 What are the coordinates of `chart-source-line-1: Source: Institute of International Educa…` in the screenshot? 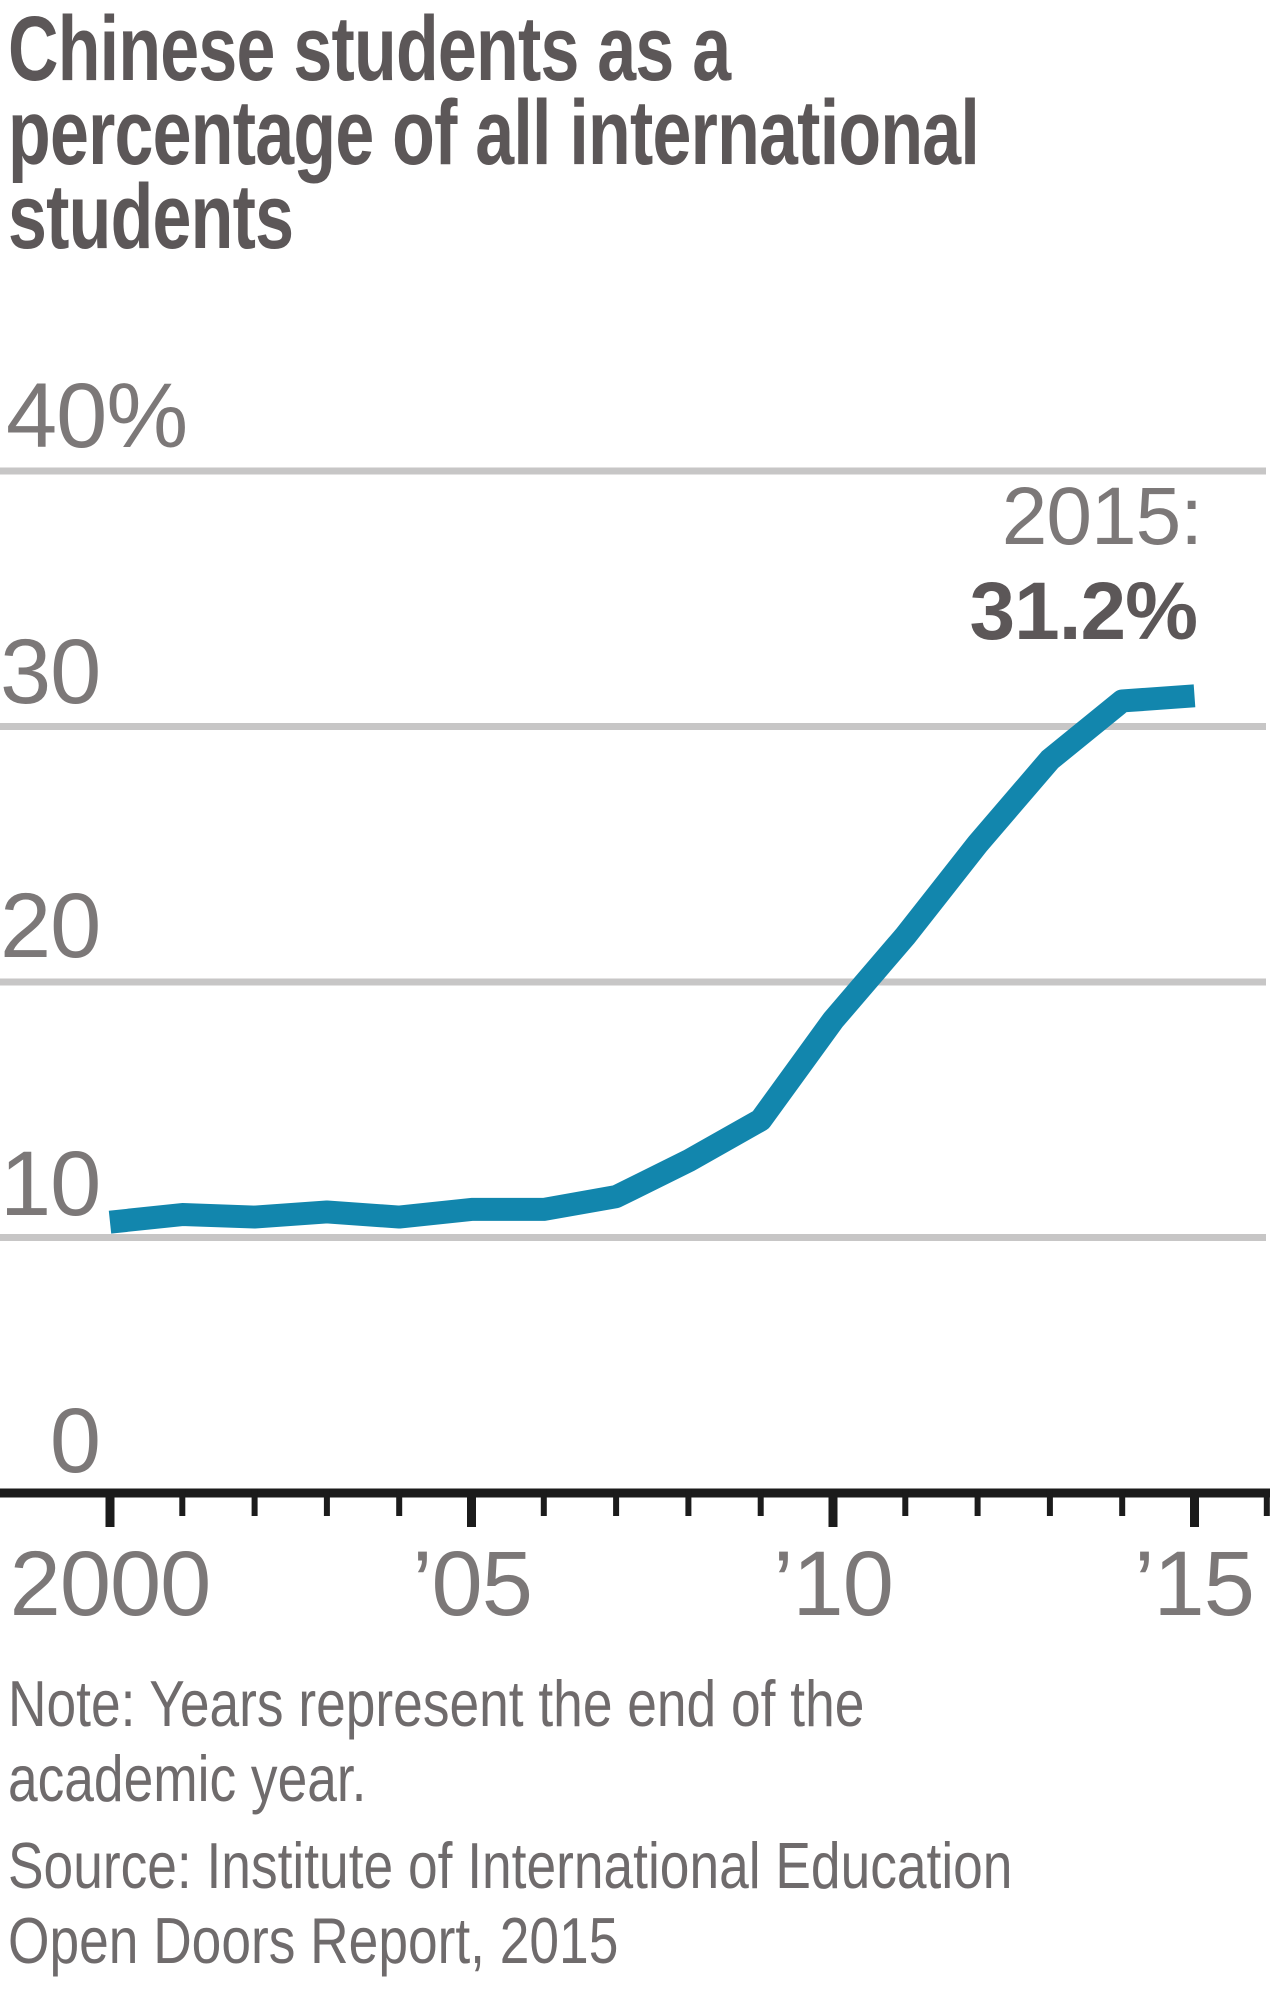 It's located at (510, 1865).